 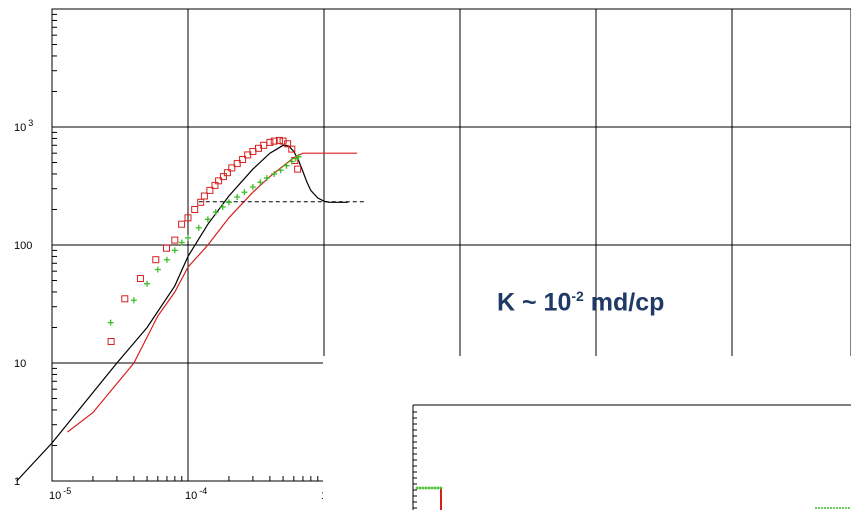 I want to click on annotation-text-post: md/cp, so click(x=624, y=302).